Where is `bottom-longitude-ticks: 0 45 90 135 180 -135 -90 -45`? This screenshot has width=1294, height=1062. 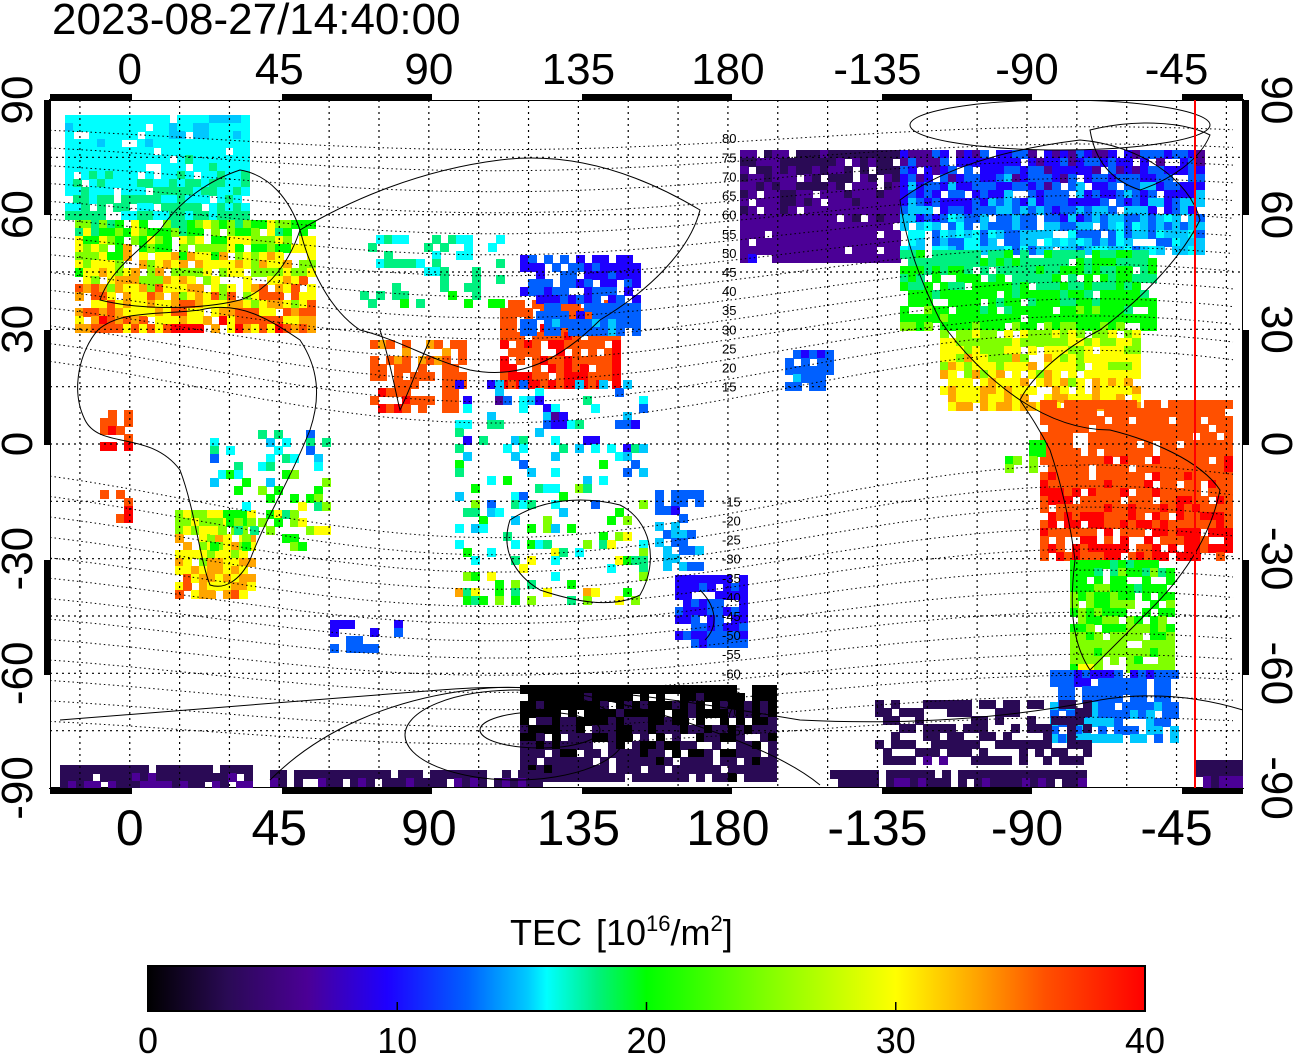
bottom-longitude-ticks: 0 45 90 135 180 -135 -90 -45 is located at coordinates (664, 828).